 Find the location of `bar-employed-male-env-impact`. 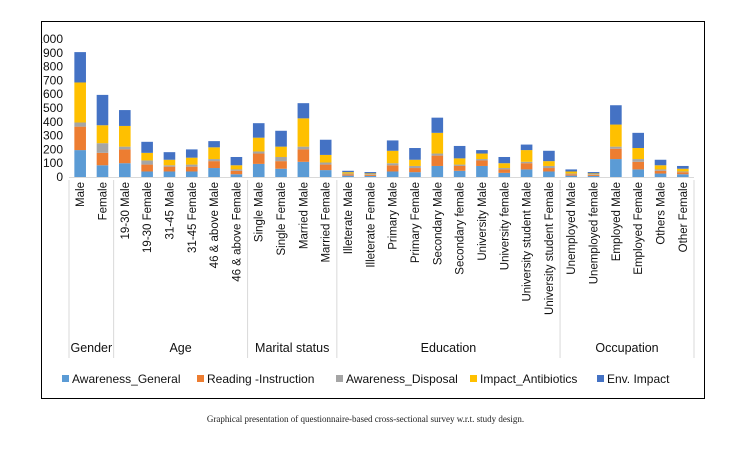

bar-employed-male-env-impact is located at coordinates (616, 115).